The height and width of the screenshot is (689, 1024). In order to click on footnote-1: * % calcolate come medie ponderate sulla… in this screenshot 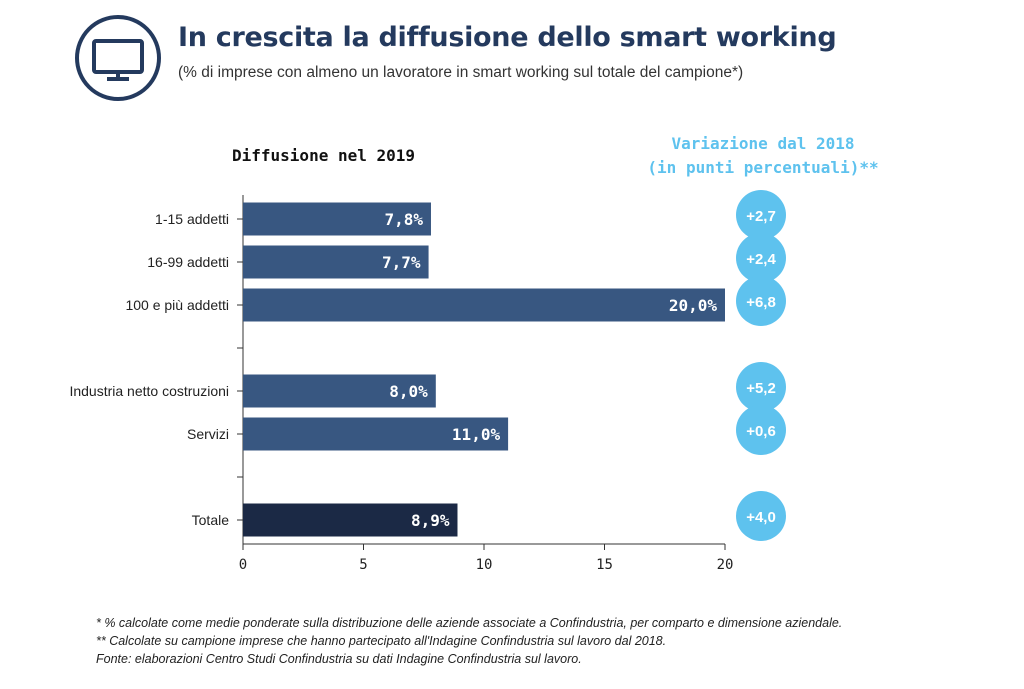, I will do `click(469, 623)`.